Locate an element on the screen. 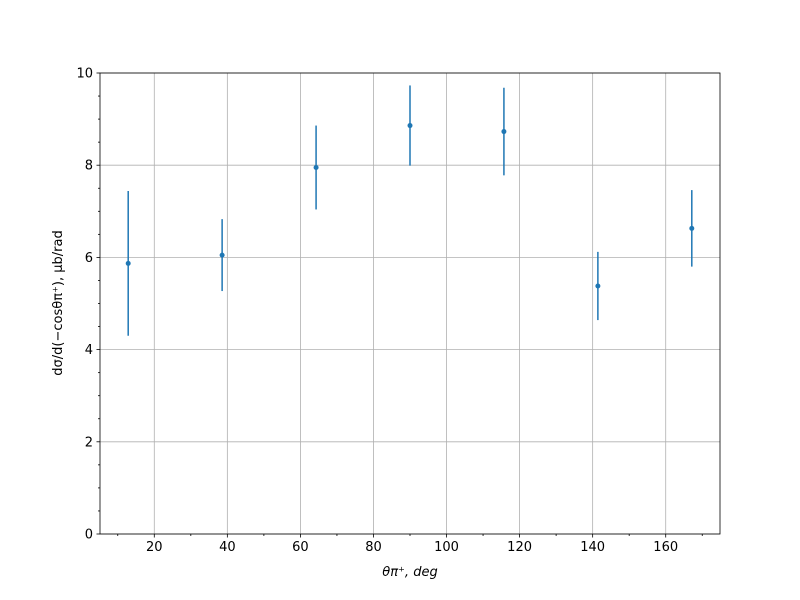 The height and width of the screenshot is (600, 800). x-tick-label: 160 is located at coordinates (665, 547).